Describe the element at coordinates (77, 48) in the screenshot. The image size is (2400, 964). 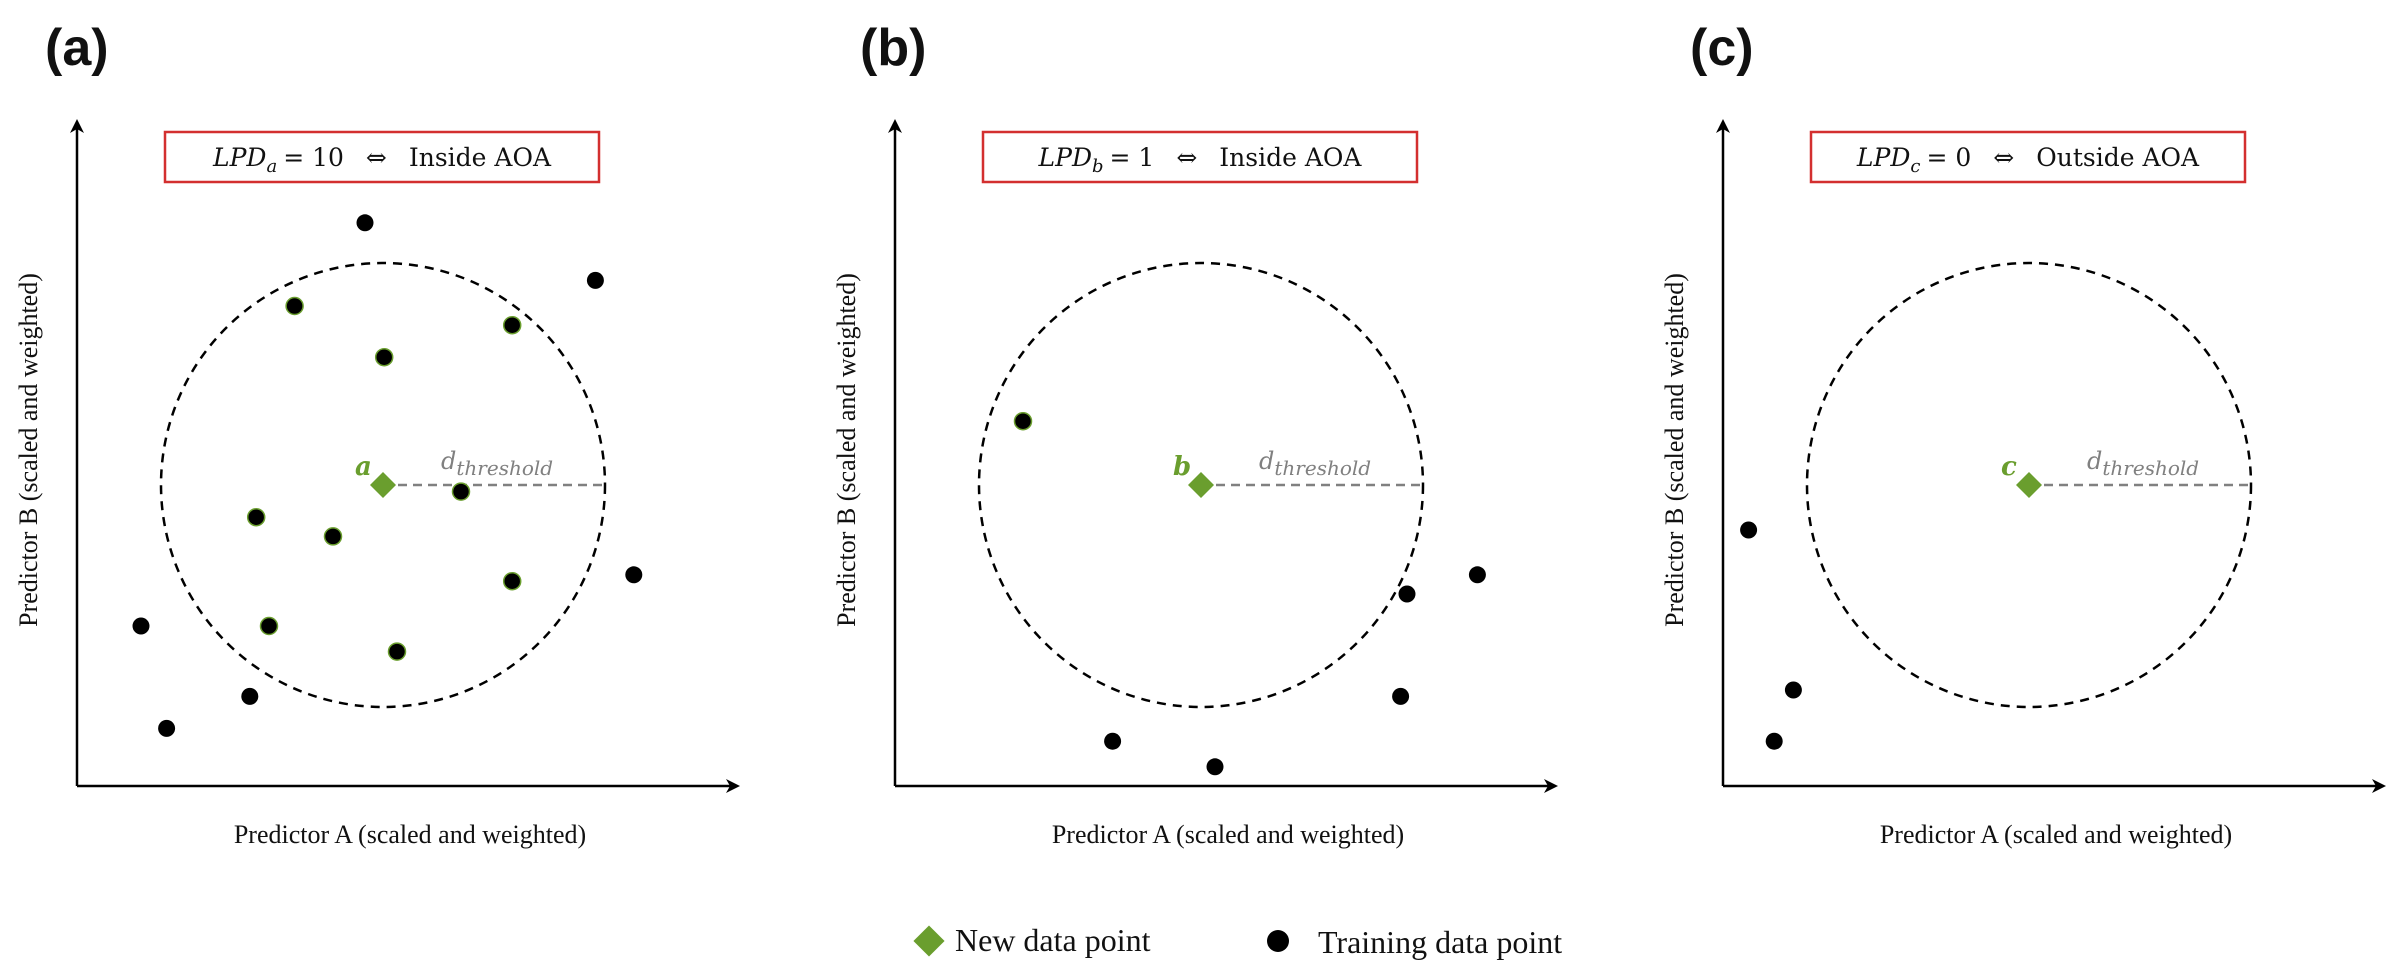
I see `panel-label: (a)` at that location.